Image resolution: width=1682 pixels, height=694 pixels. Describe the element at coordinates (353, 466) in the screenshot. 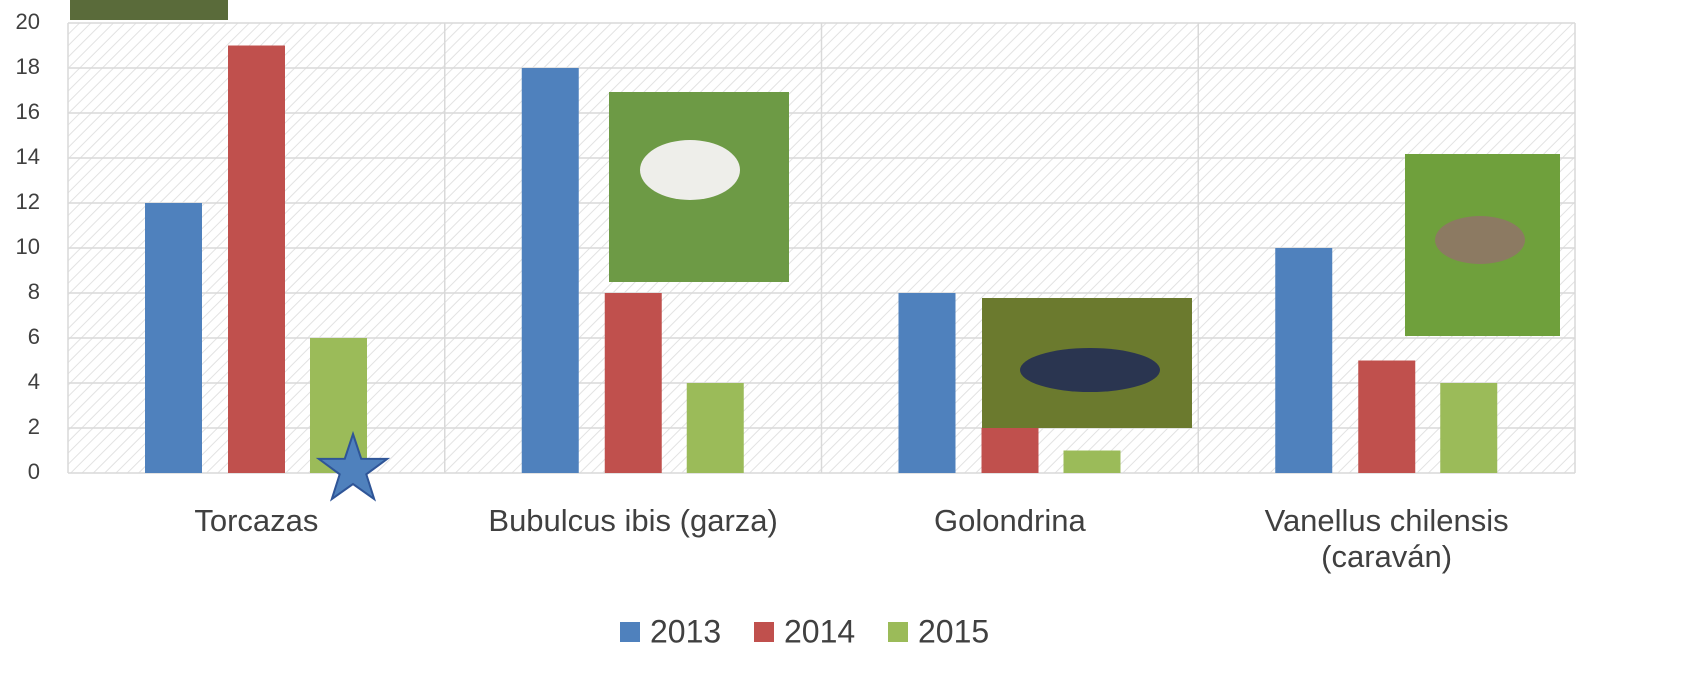

I see `star` at that location.